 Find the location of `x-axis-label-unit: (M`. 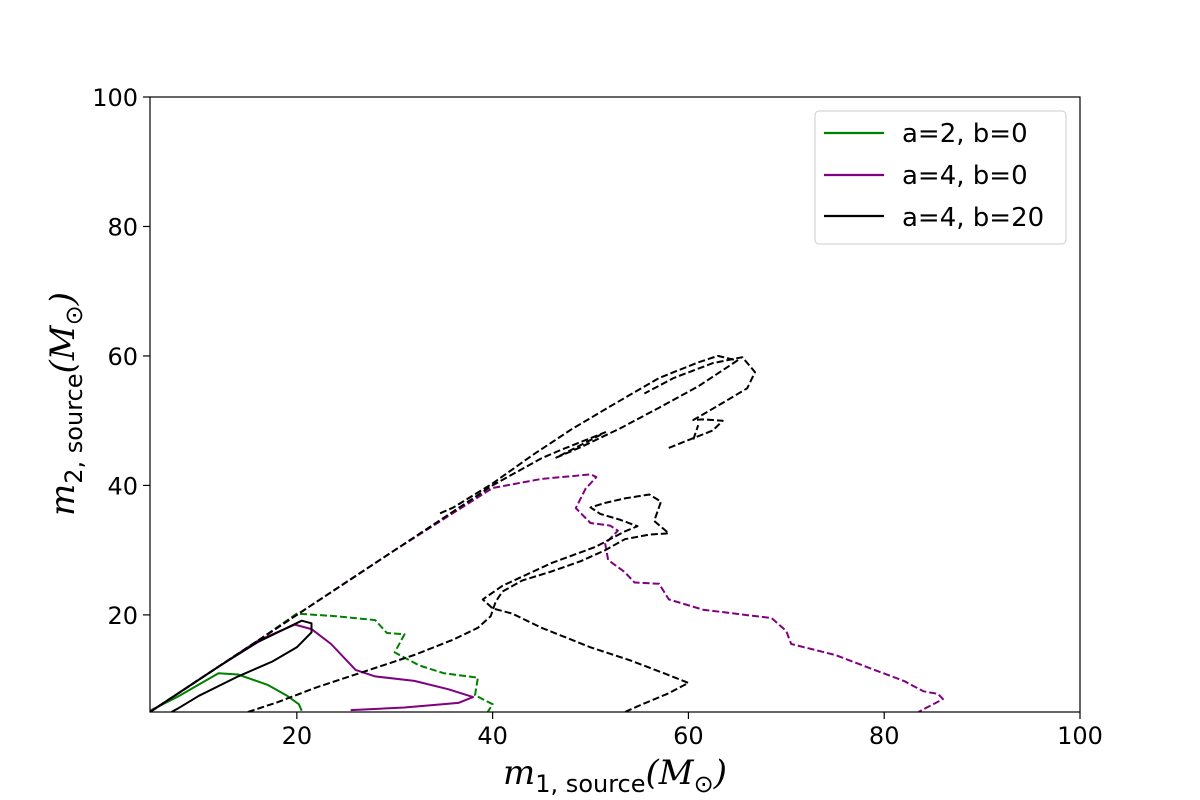

x-axis-label-unit: (M is located at coordinates (670, 773).